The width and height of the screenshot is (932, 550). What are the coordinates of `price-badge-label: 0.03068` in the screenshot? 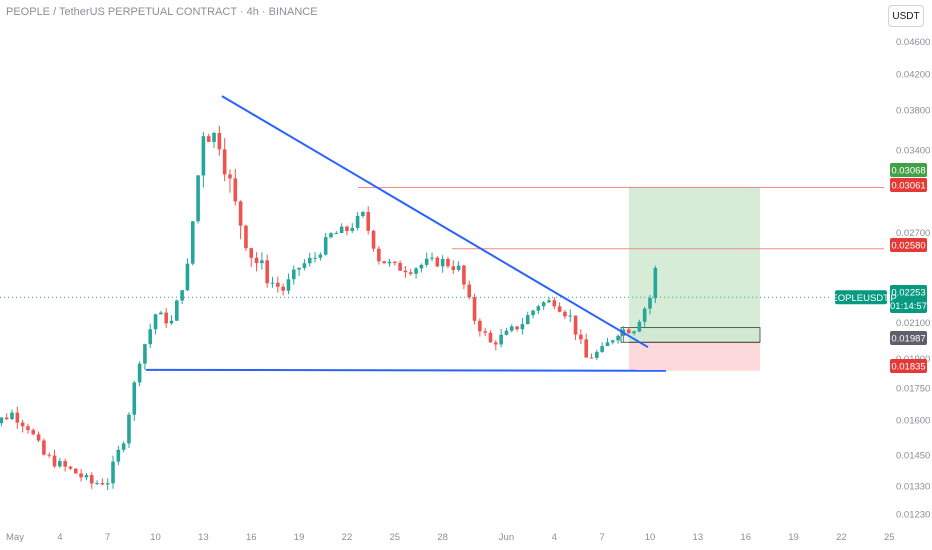 It's located at (908, 171).